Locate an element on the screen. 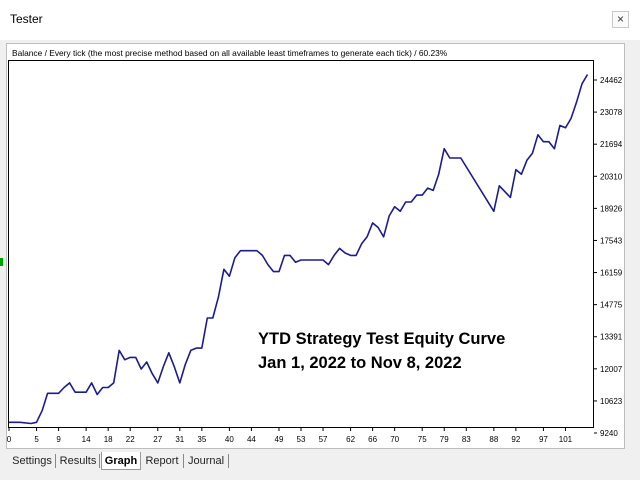 The width and height of the screenshot is (640, 480). y-tick-label: 24462 is located at coordinates (611, 80).